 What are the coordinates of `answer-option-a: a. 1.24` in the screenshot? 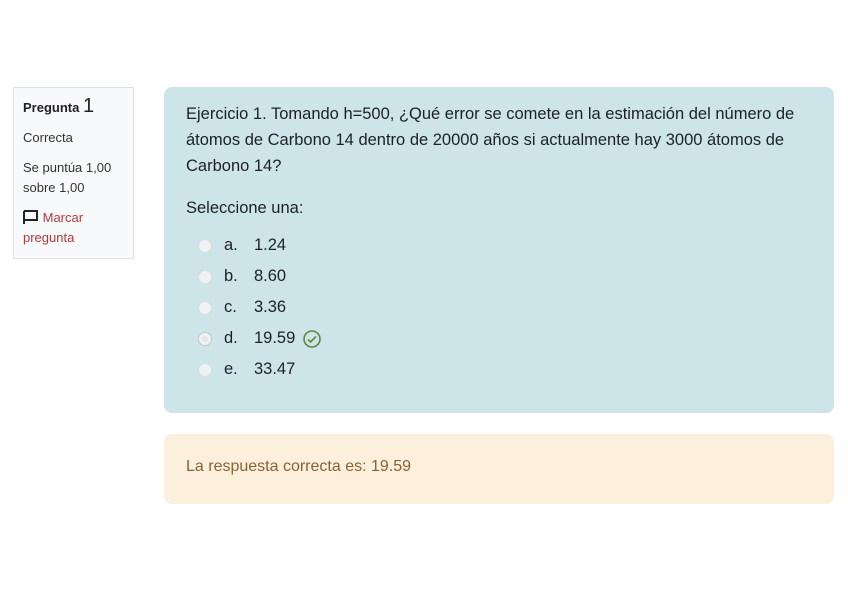 It's located at (499, 245).